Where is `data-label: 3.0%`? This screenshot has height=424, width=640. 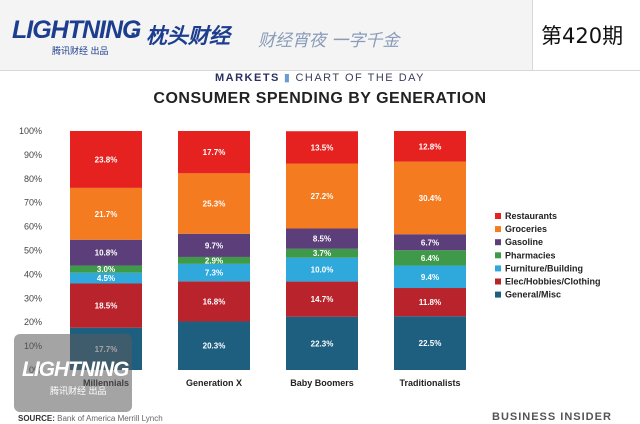
data-label: 3.0% is located at coordinates (106, 269).